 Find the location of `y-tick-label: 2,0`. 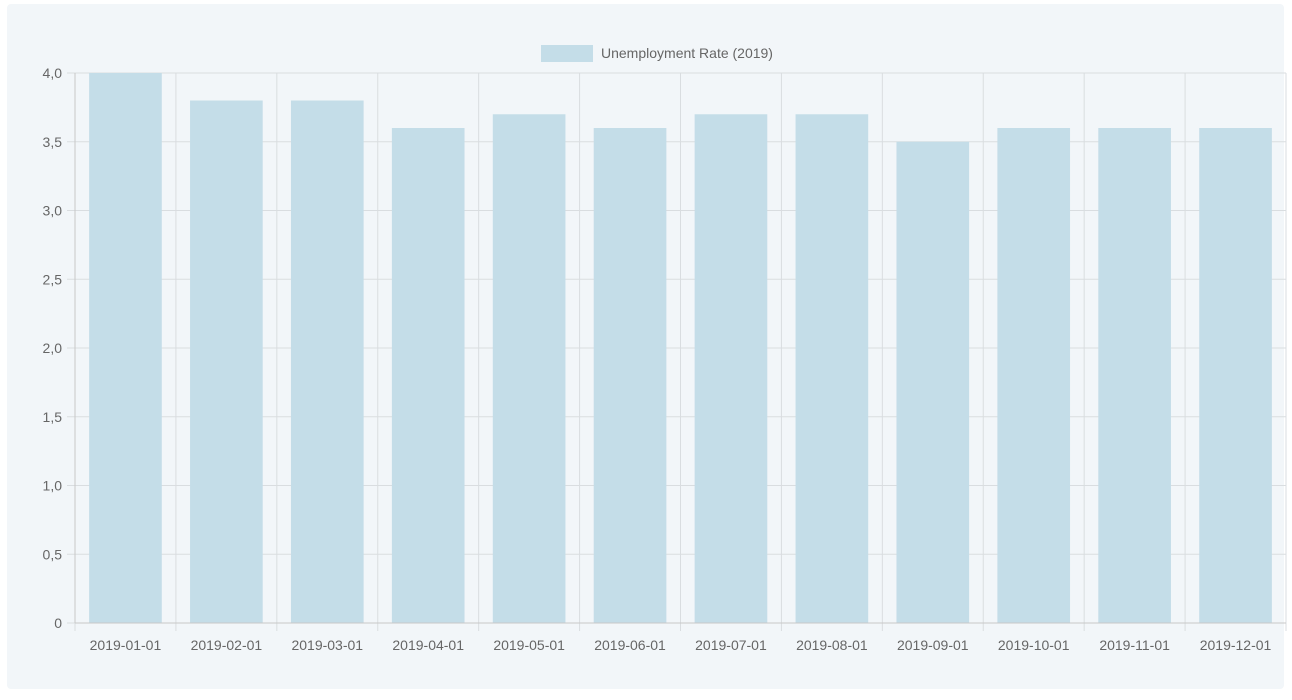

y-tick-label: 2,0 is located at coordinates (53, 348).